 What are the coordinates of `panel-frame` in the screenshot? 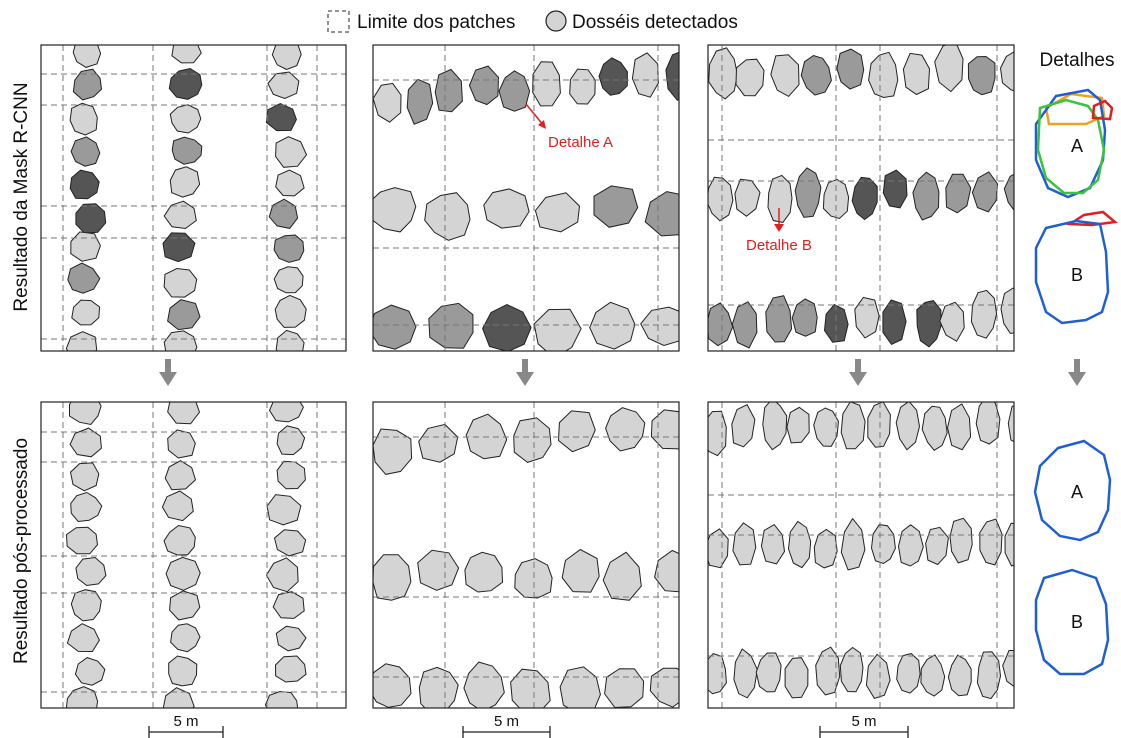 It's located at (861, 555).